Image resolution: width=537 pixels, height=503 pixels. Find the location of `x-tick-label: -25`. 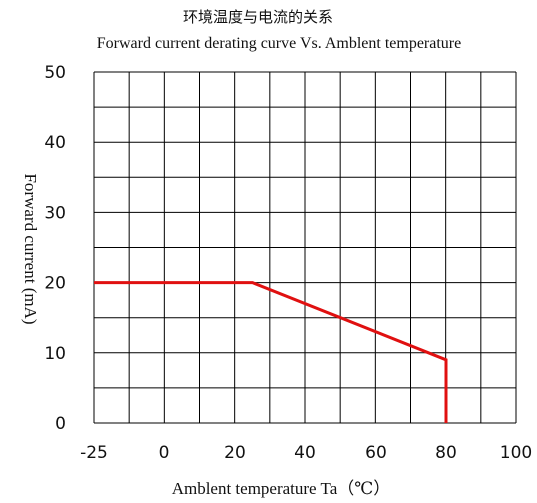

x-tick-label: -25 is located at coordinates (94, 453).